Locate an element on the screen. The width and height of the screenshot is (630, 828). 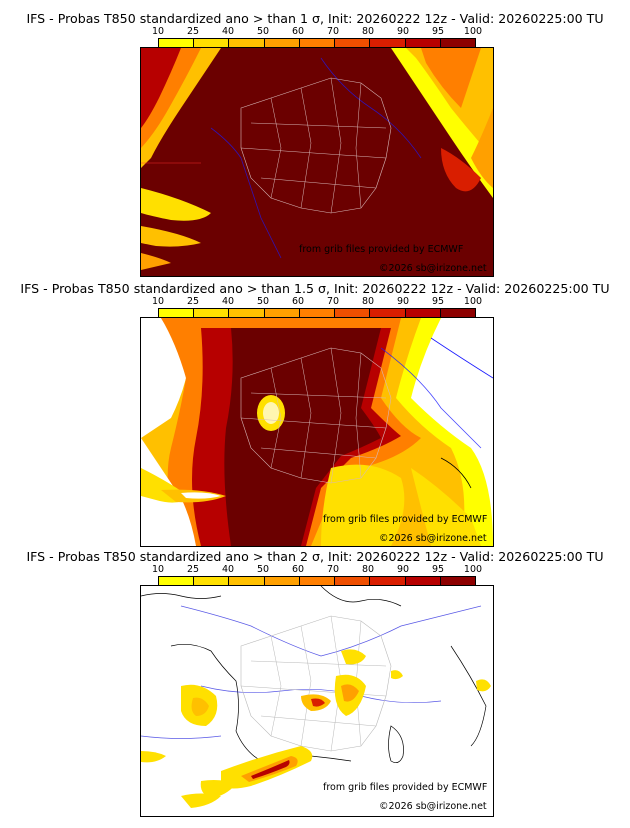
color-legend: 10 25 40 50 60 70 80 90 95 100 is located at coordinates (317, 308).